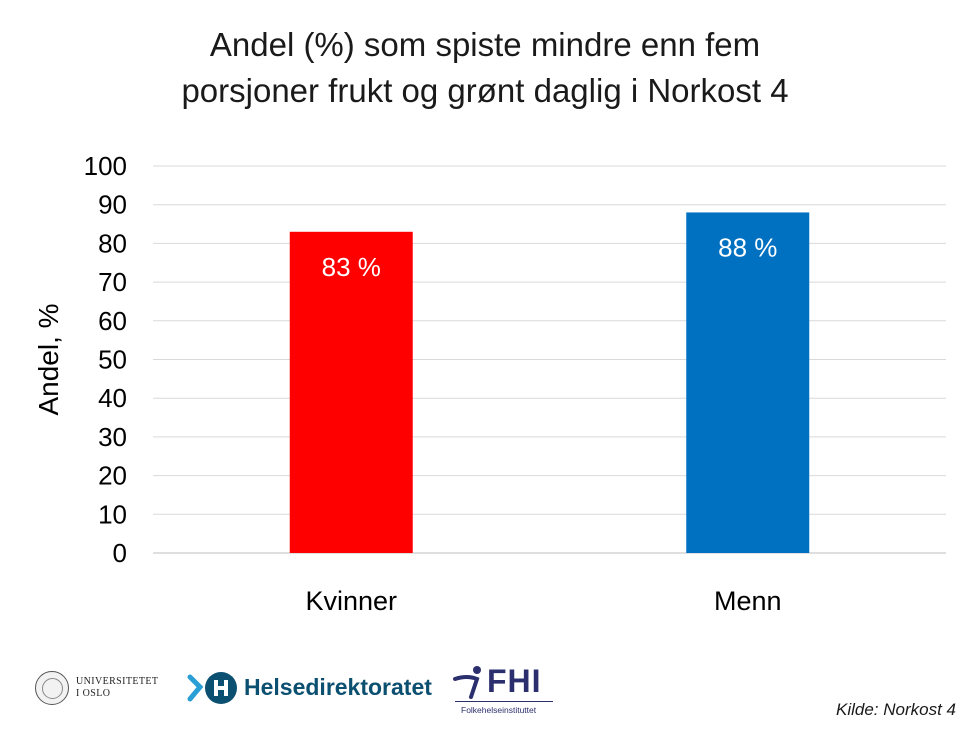  Describe the element at coordinates (112, 437) in the screenshot. I see `y-tick-label: 30` at that location.